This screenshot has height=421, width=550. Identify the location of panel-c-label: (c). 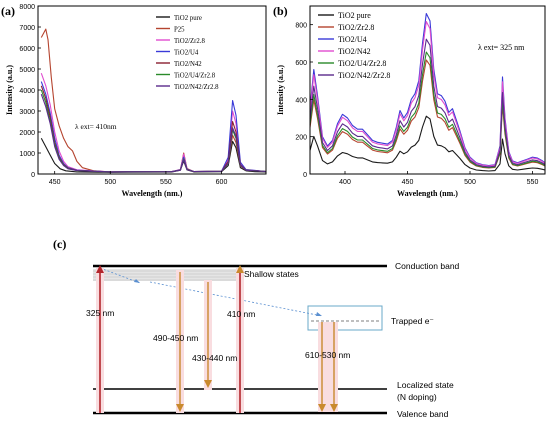
(59, 244).